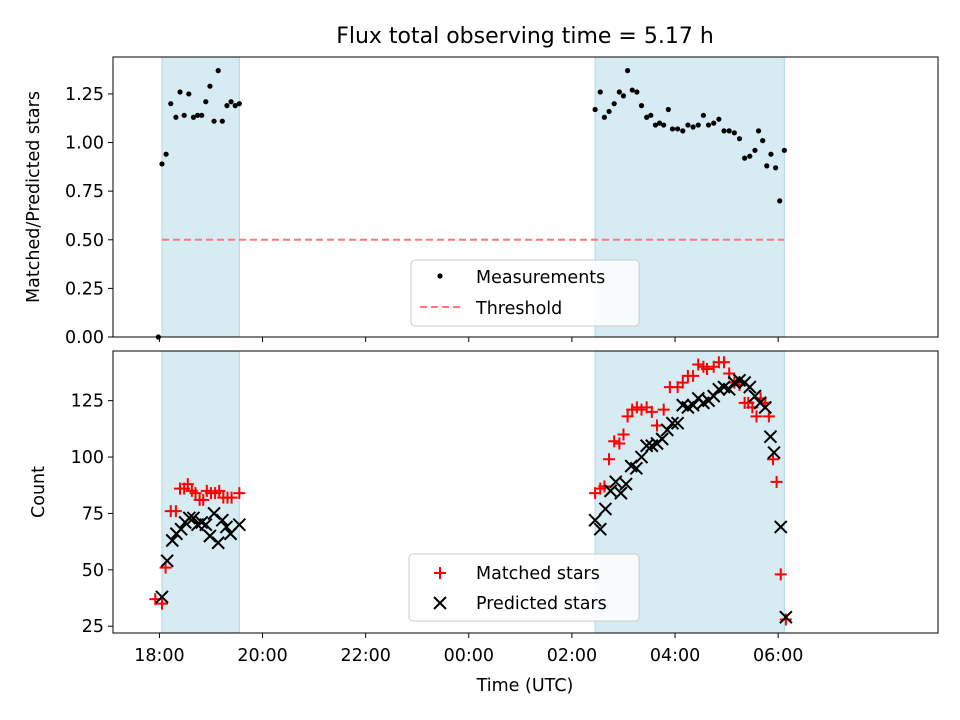 The width and height of the screenshot is (960, 720). I want to click on x-tick-label: 22:00, so click(365, 656).